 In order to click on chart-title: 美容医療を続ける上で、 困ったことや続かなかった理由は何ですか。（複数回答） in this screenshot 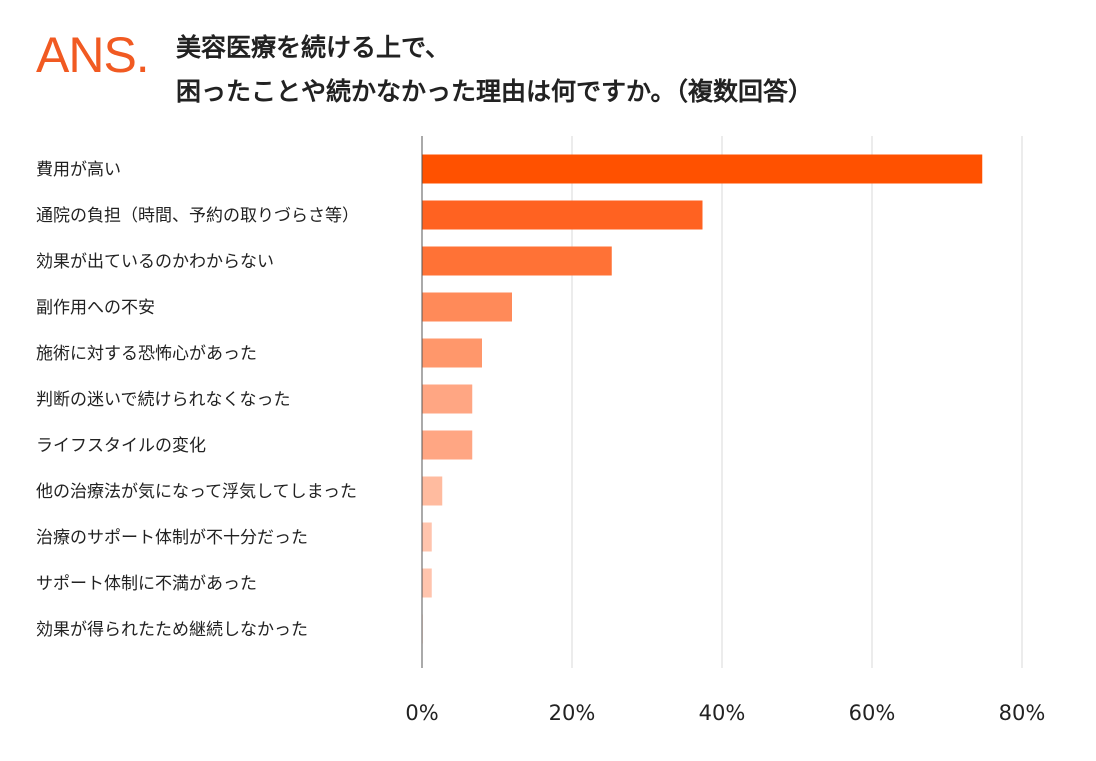, I will do `click(494, 70)`.